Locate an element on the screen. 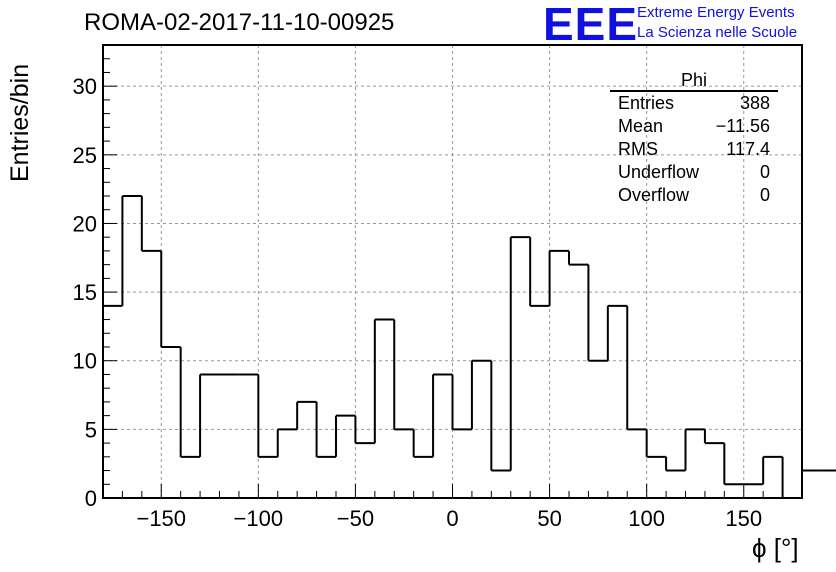  x-tick-label: 150 is located at coordinates (743, 518).